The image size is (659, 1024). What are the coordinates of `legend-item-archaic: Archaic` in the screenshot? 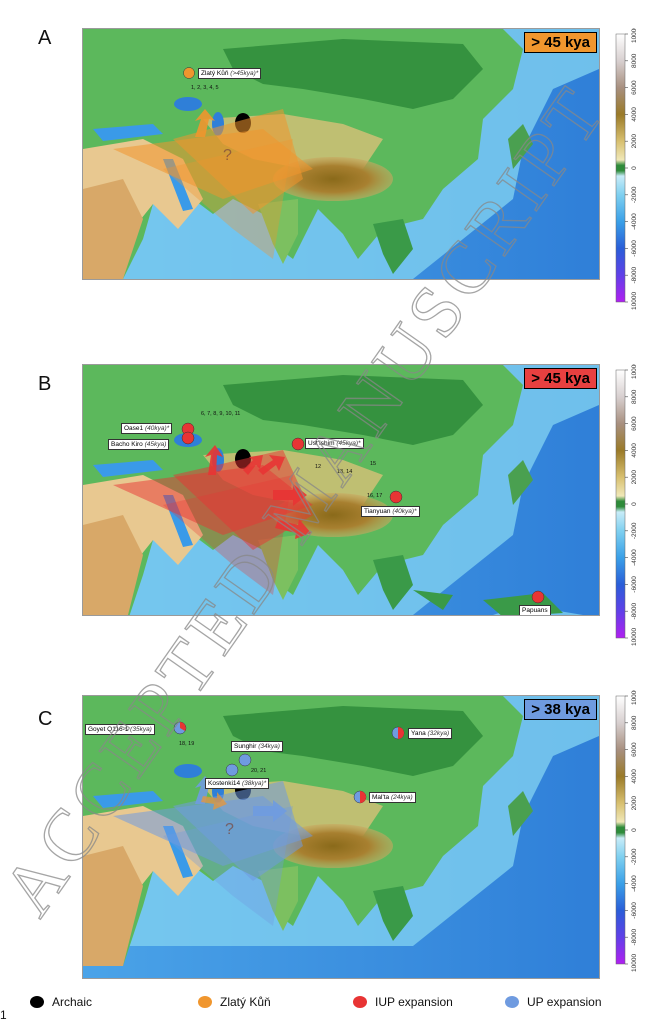 It's located at (61, 1002).